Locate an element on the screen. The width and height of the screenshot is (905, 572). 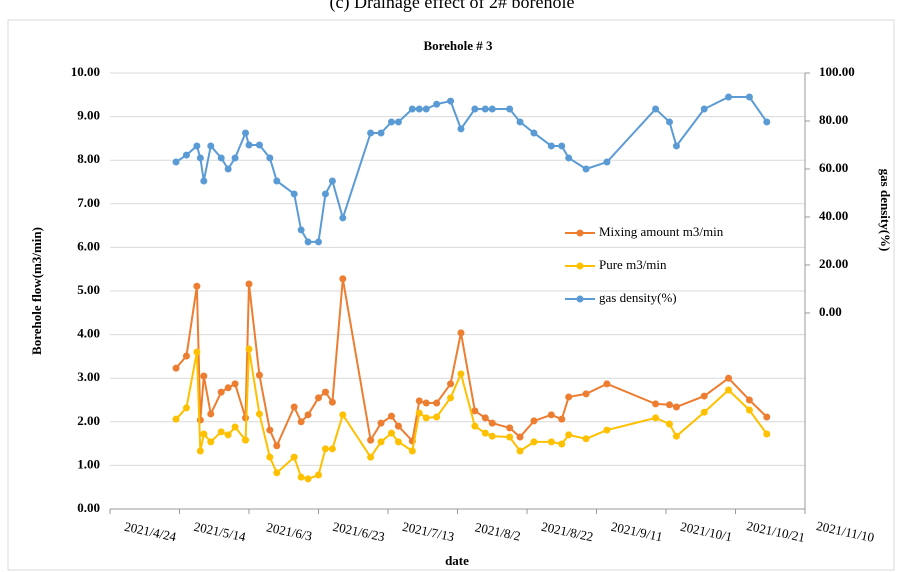
chart-title: Borehole # 3 is located at coordinates (458, 45).